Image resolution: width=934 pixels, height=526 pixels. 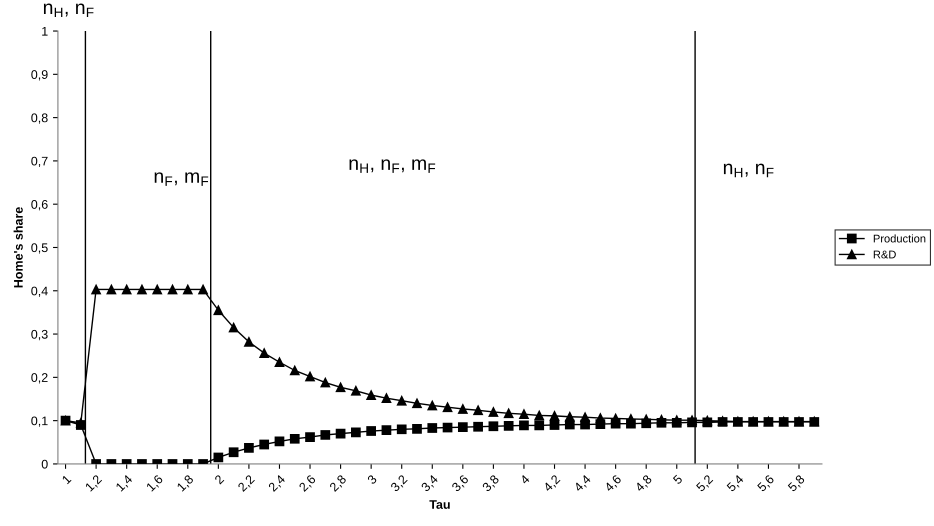 What do you see at coordinates (525, 479) in the screenshot?
I see `x-tick-label: 4` at bounding box center [525, 479].